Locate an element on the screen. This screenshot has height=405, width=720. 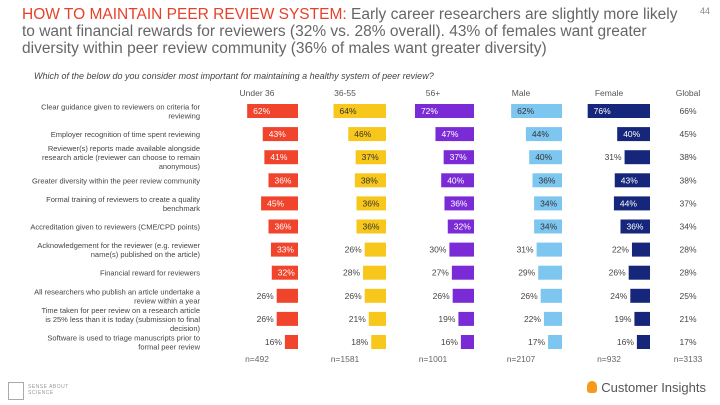
global-value-2: 38% is located at coordinates (687, 157).